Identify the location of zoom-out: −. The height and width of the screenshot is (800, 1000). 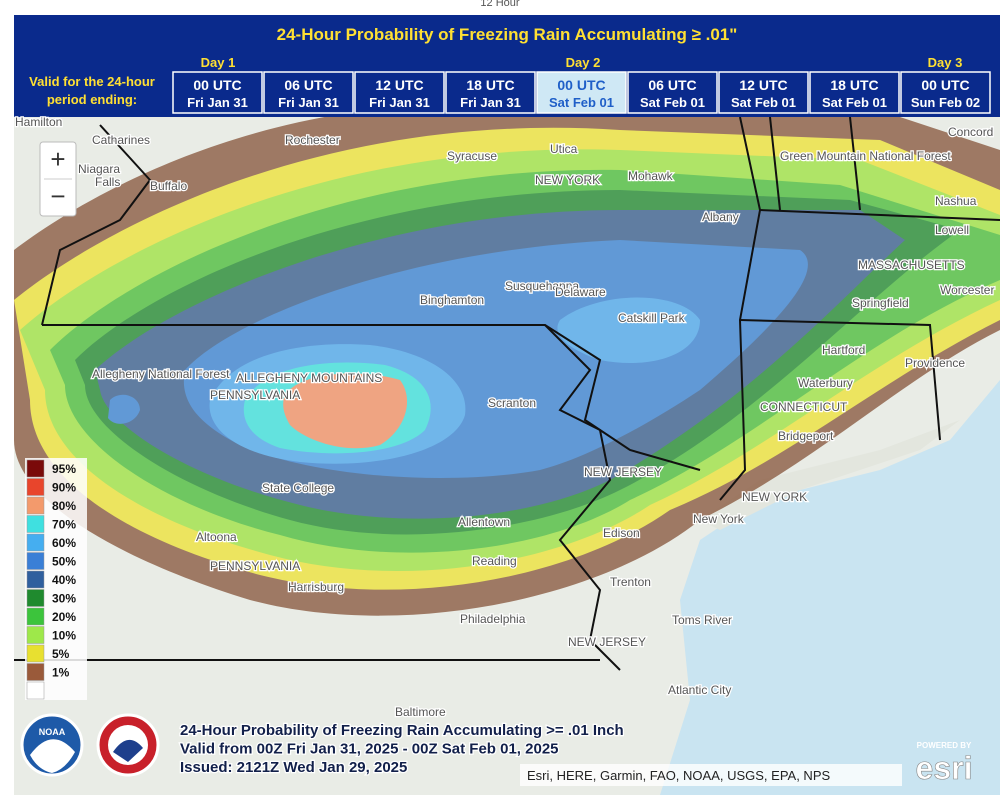
(57, 196).